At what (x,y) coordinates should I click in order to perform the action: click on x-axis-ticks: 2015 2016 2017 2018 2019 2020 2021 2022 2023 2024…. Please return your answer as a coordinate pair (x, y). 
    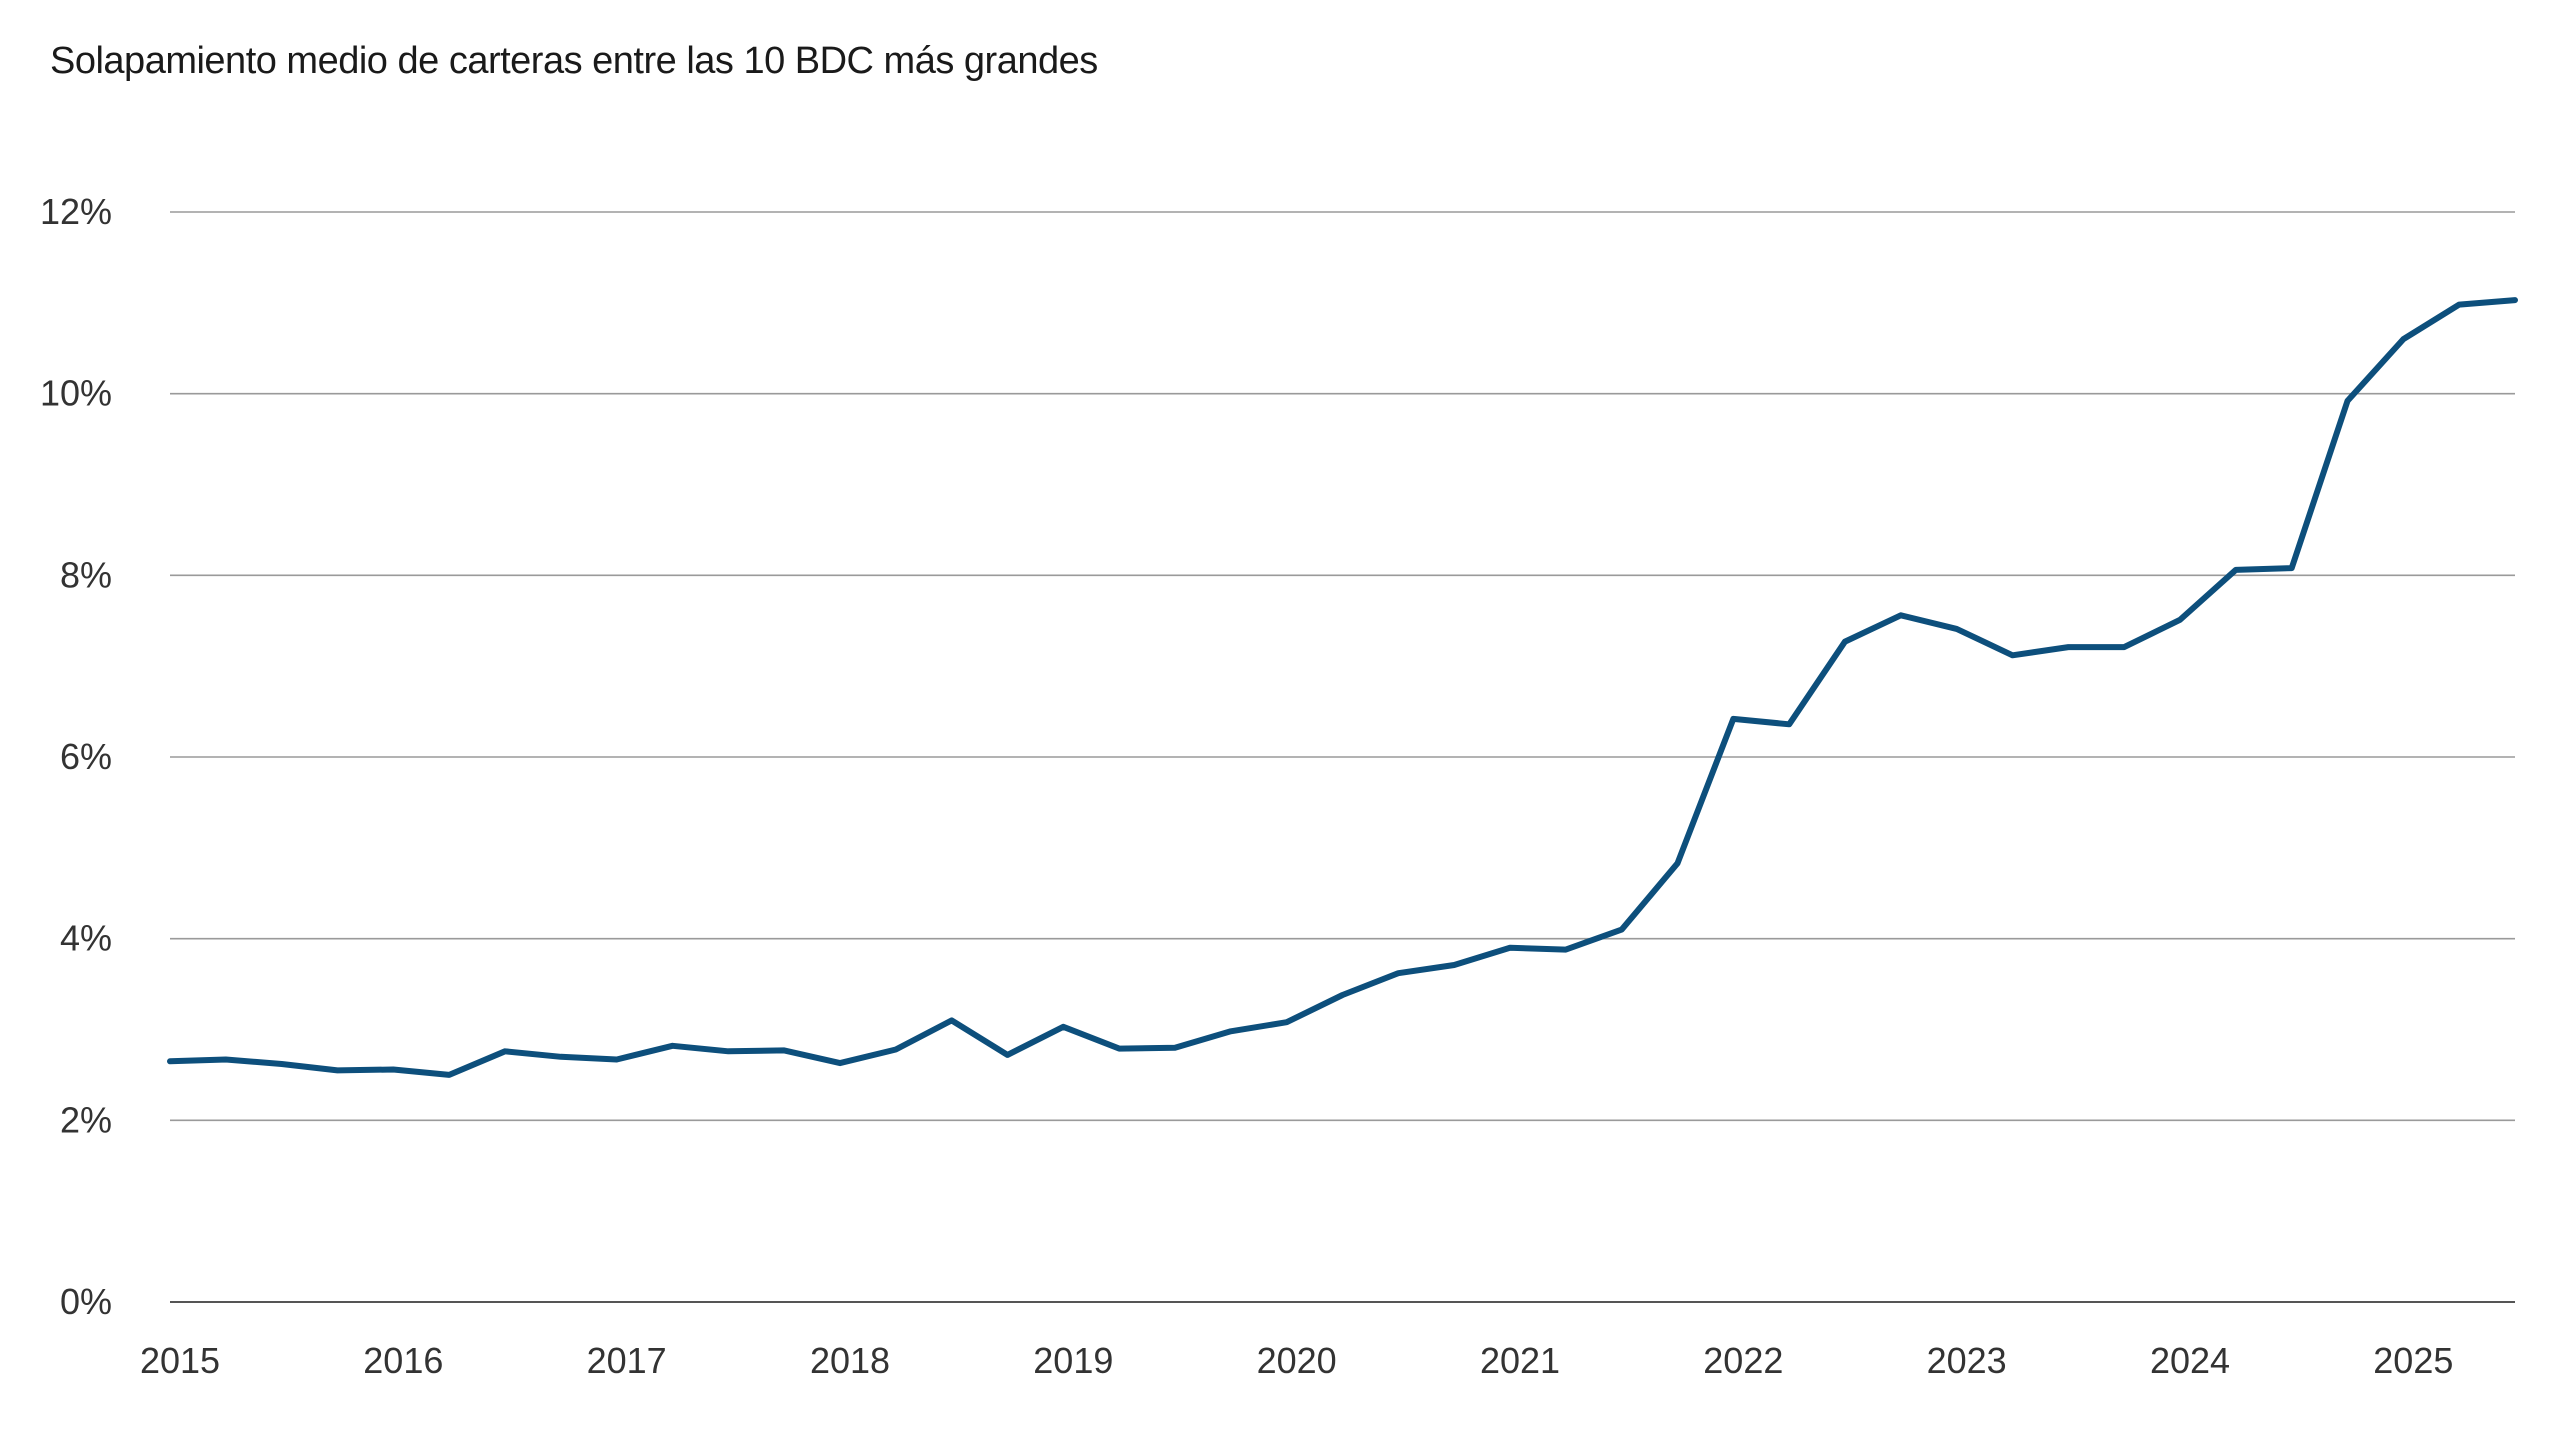
    Looking at the image, I should click on (1296, 1360).